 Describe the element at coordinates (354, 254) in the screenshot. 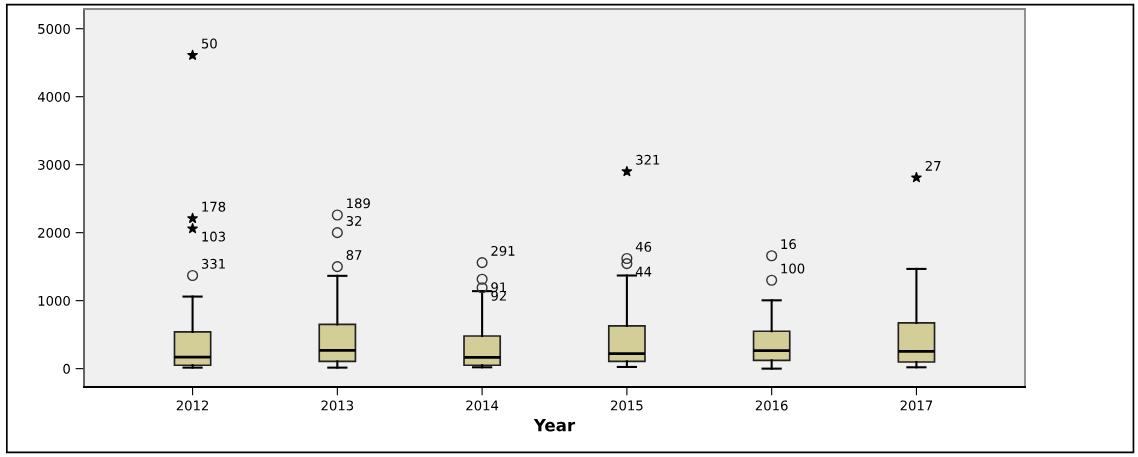

I see `annotation: 87` at that location.